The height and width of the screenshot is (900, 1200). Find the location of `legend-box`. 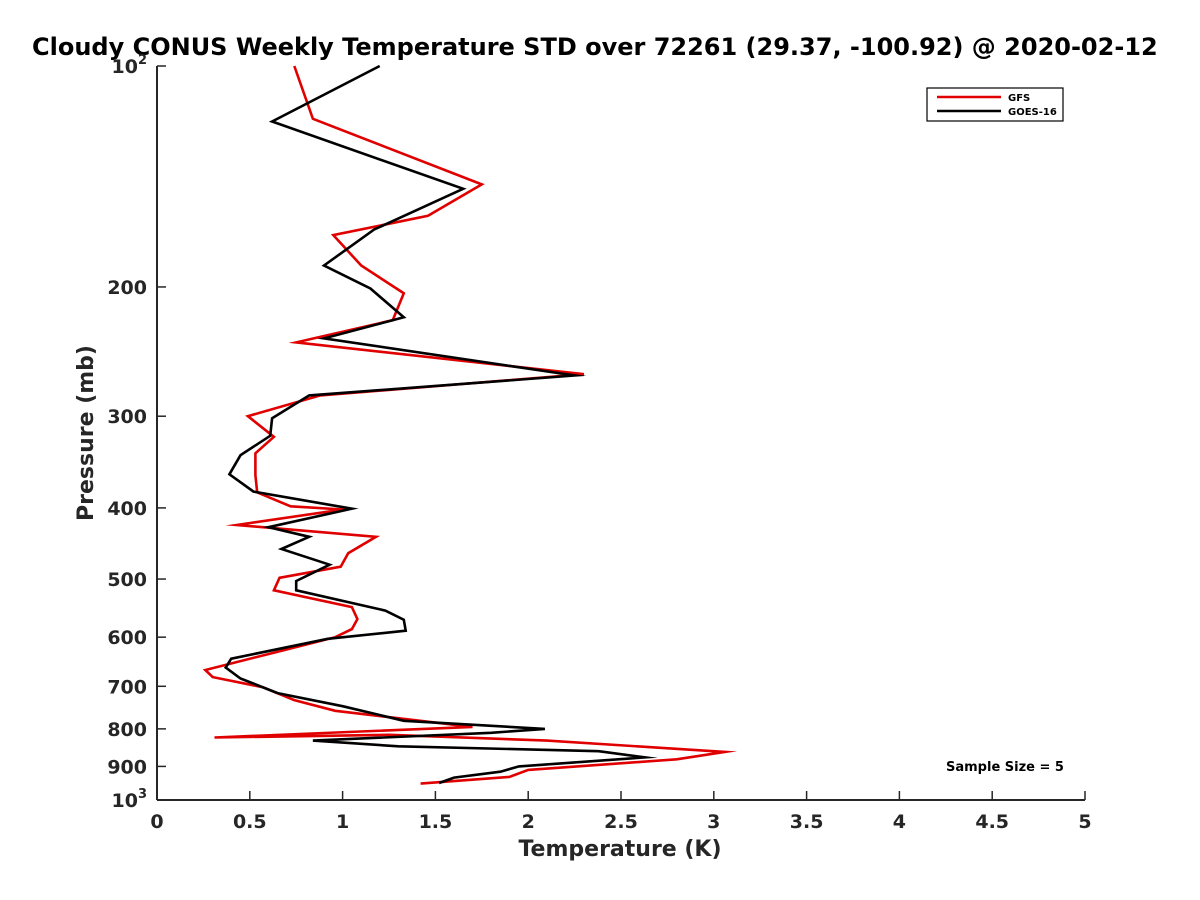

legend-box is located at coordinates (995, 104).